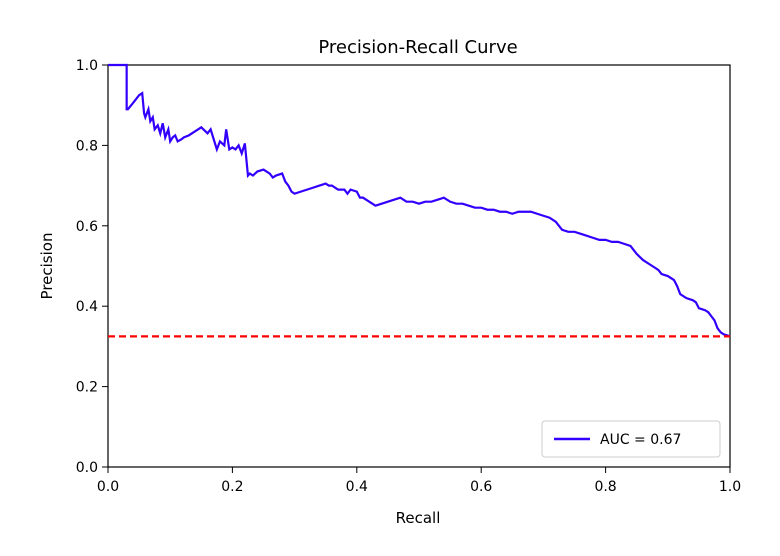 This screenshot has width=780, height=556. What do you see at coordinates (417, 47) in the screenshot?
I see `chart-title: Precision-Recall Curve` at bounding box center [417, 47].